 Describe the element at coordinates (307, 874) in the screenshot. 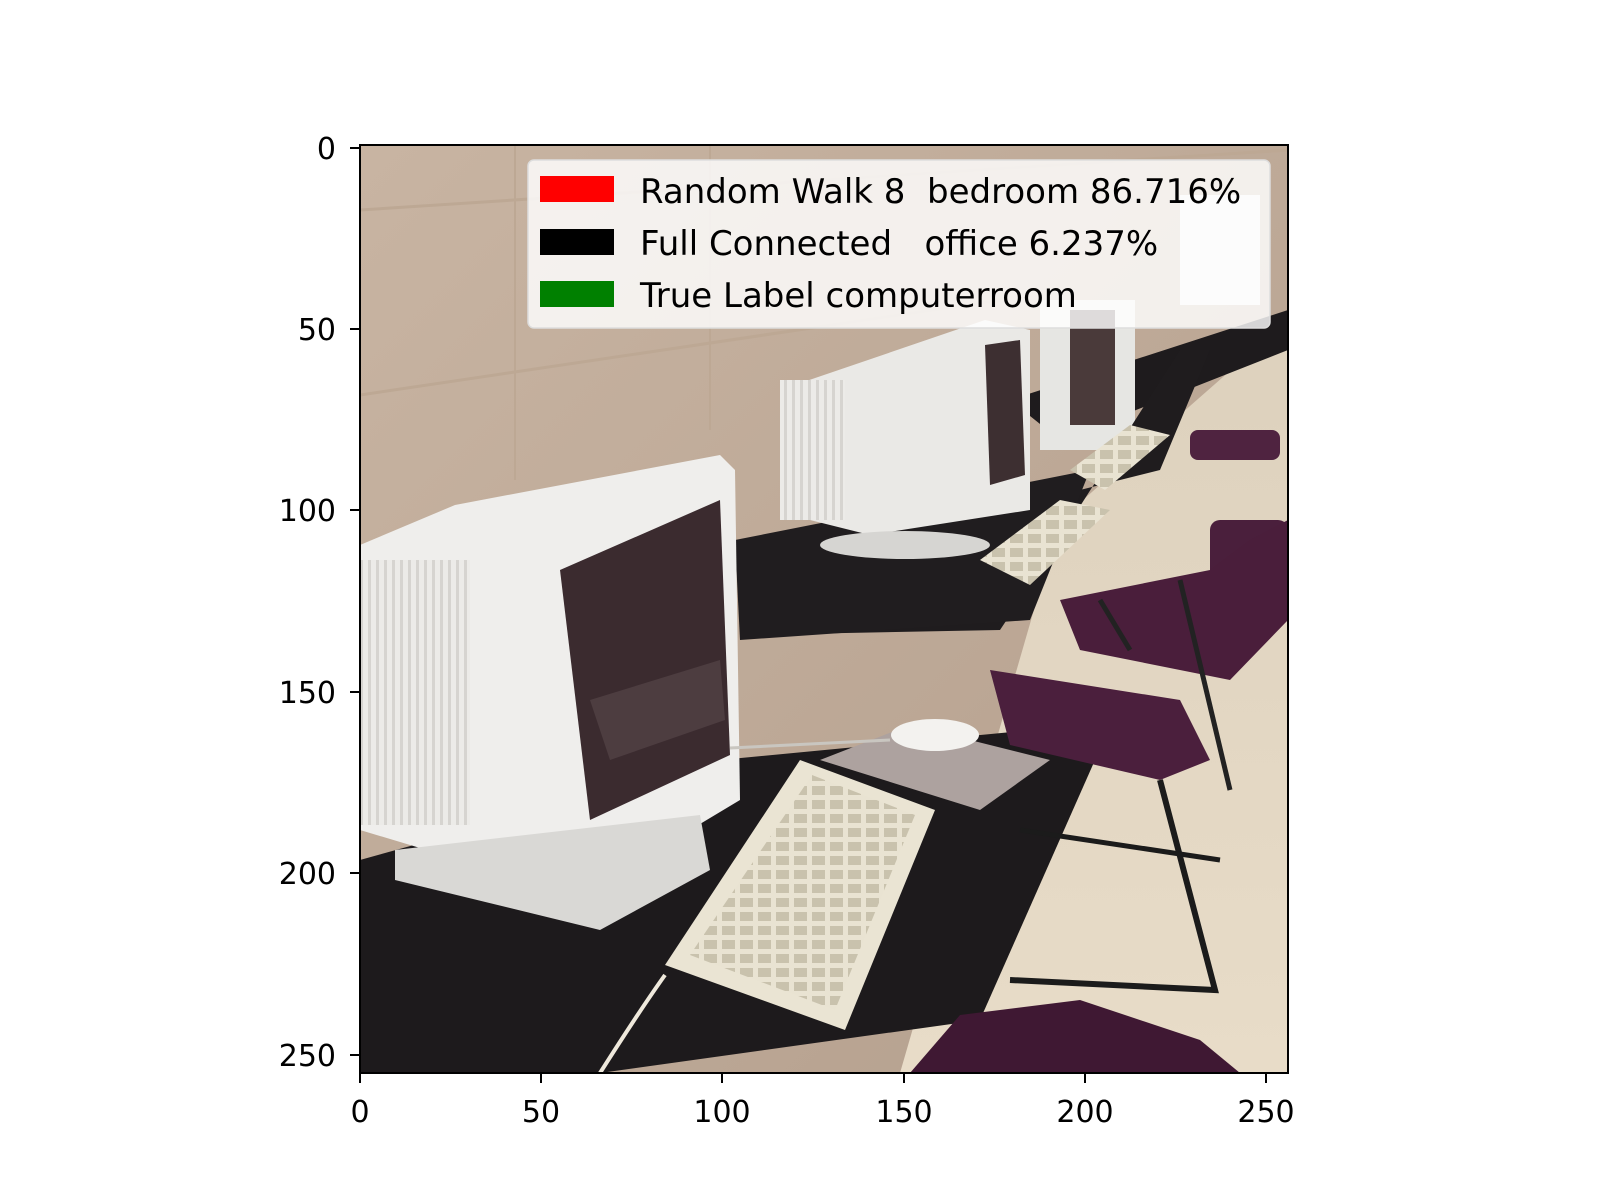

I see `y-tick-label: 200` at that location.